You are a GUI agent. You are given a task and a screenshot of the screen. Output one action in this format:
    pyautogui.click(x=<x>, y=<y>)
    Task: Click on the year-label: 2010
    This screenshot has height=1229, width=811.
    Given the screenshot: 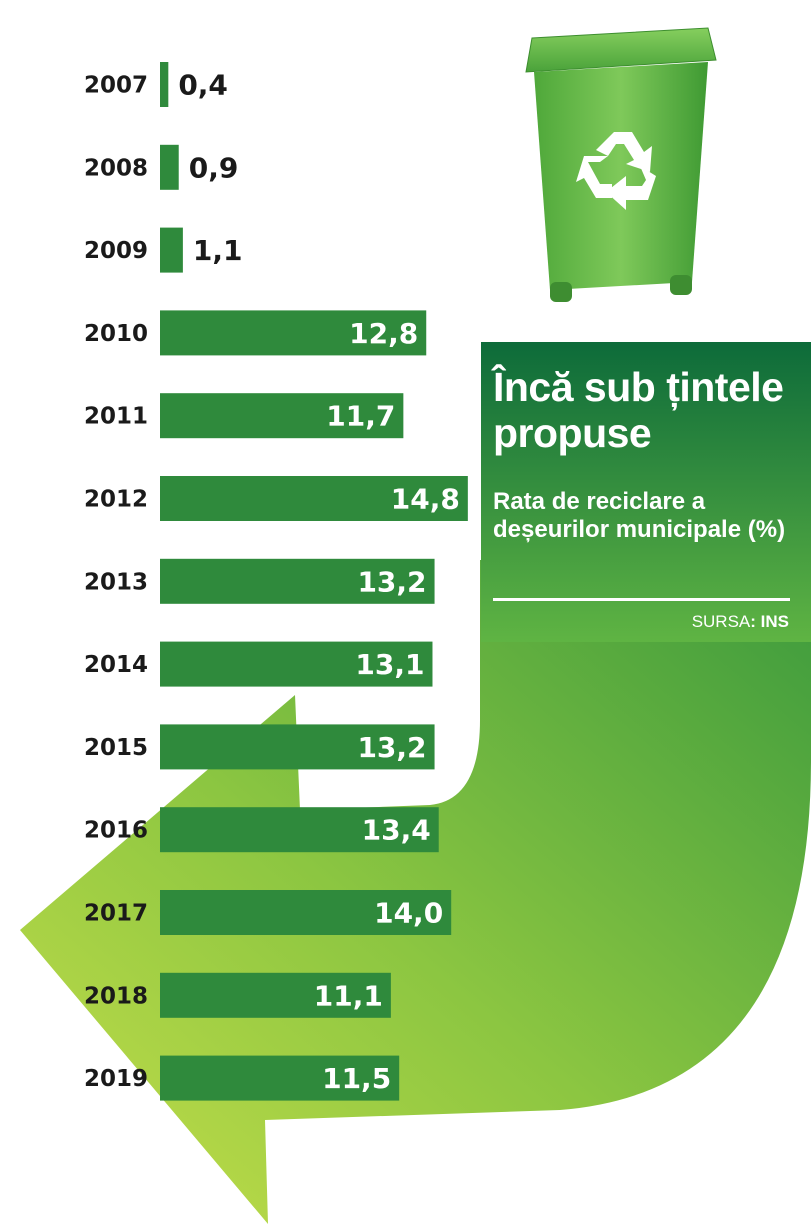 What is the action you would take?
    pyautogui.click(x=116, y=334)
    